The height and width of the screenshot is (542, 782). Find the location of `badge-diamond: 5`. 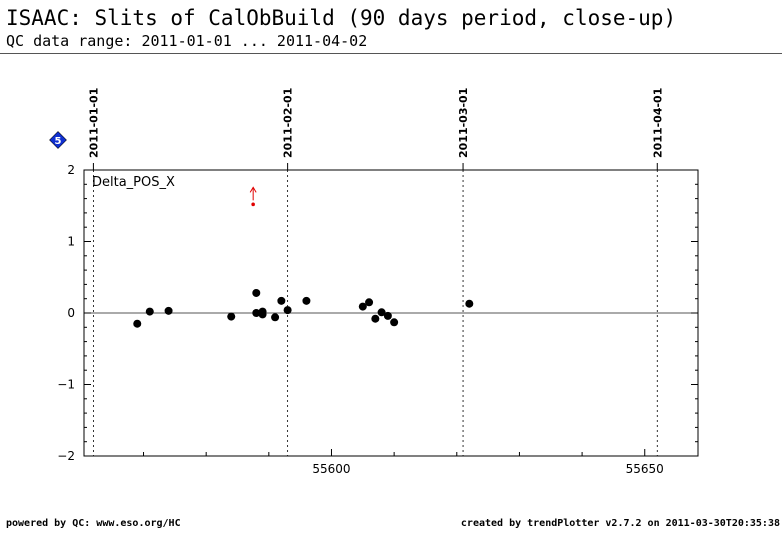

badge-diamond: 5 is located at coordinates (58, 140).